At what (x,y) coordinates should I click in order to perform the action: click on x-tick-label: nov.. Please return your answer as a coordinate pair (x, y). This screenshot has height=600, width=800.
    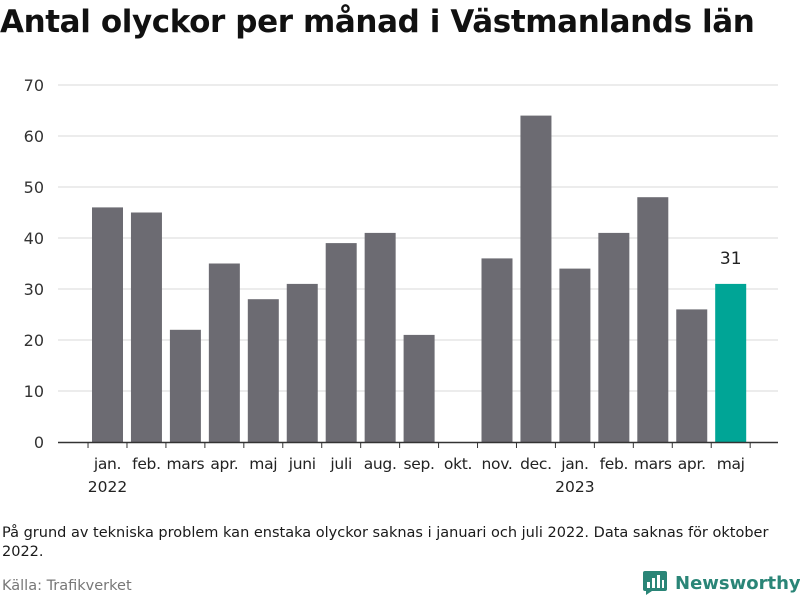
    Looking at the image, I should click on (496, 464).